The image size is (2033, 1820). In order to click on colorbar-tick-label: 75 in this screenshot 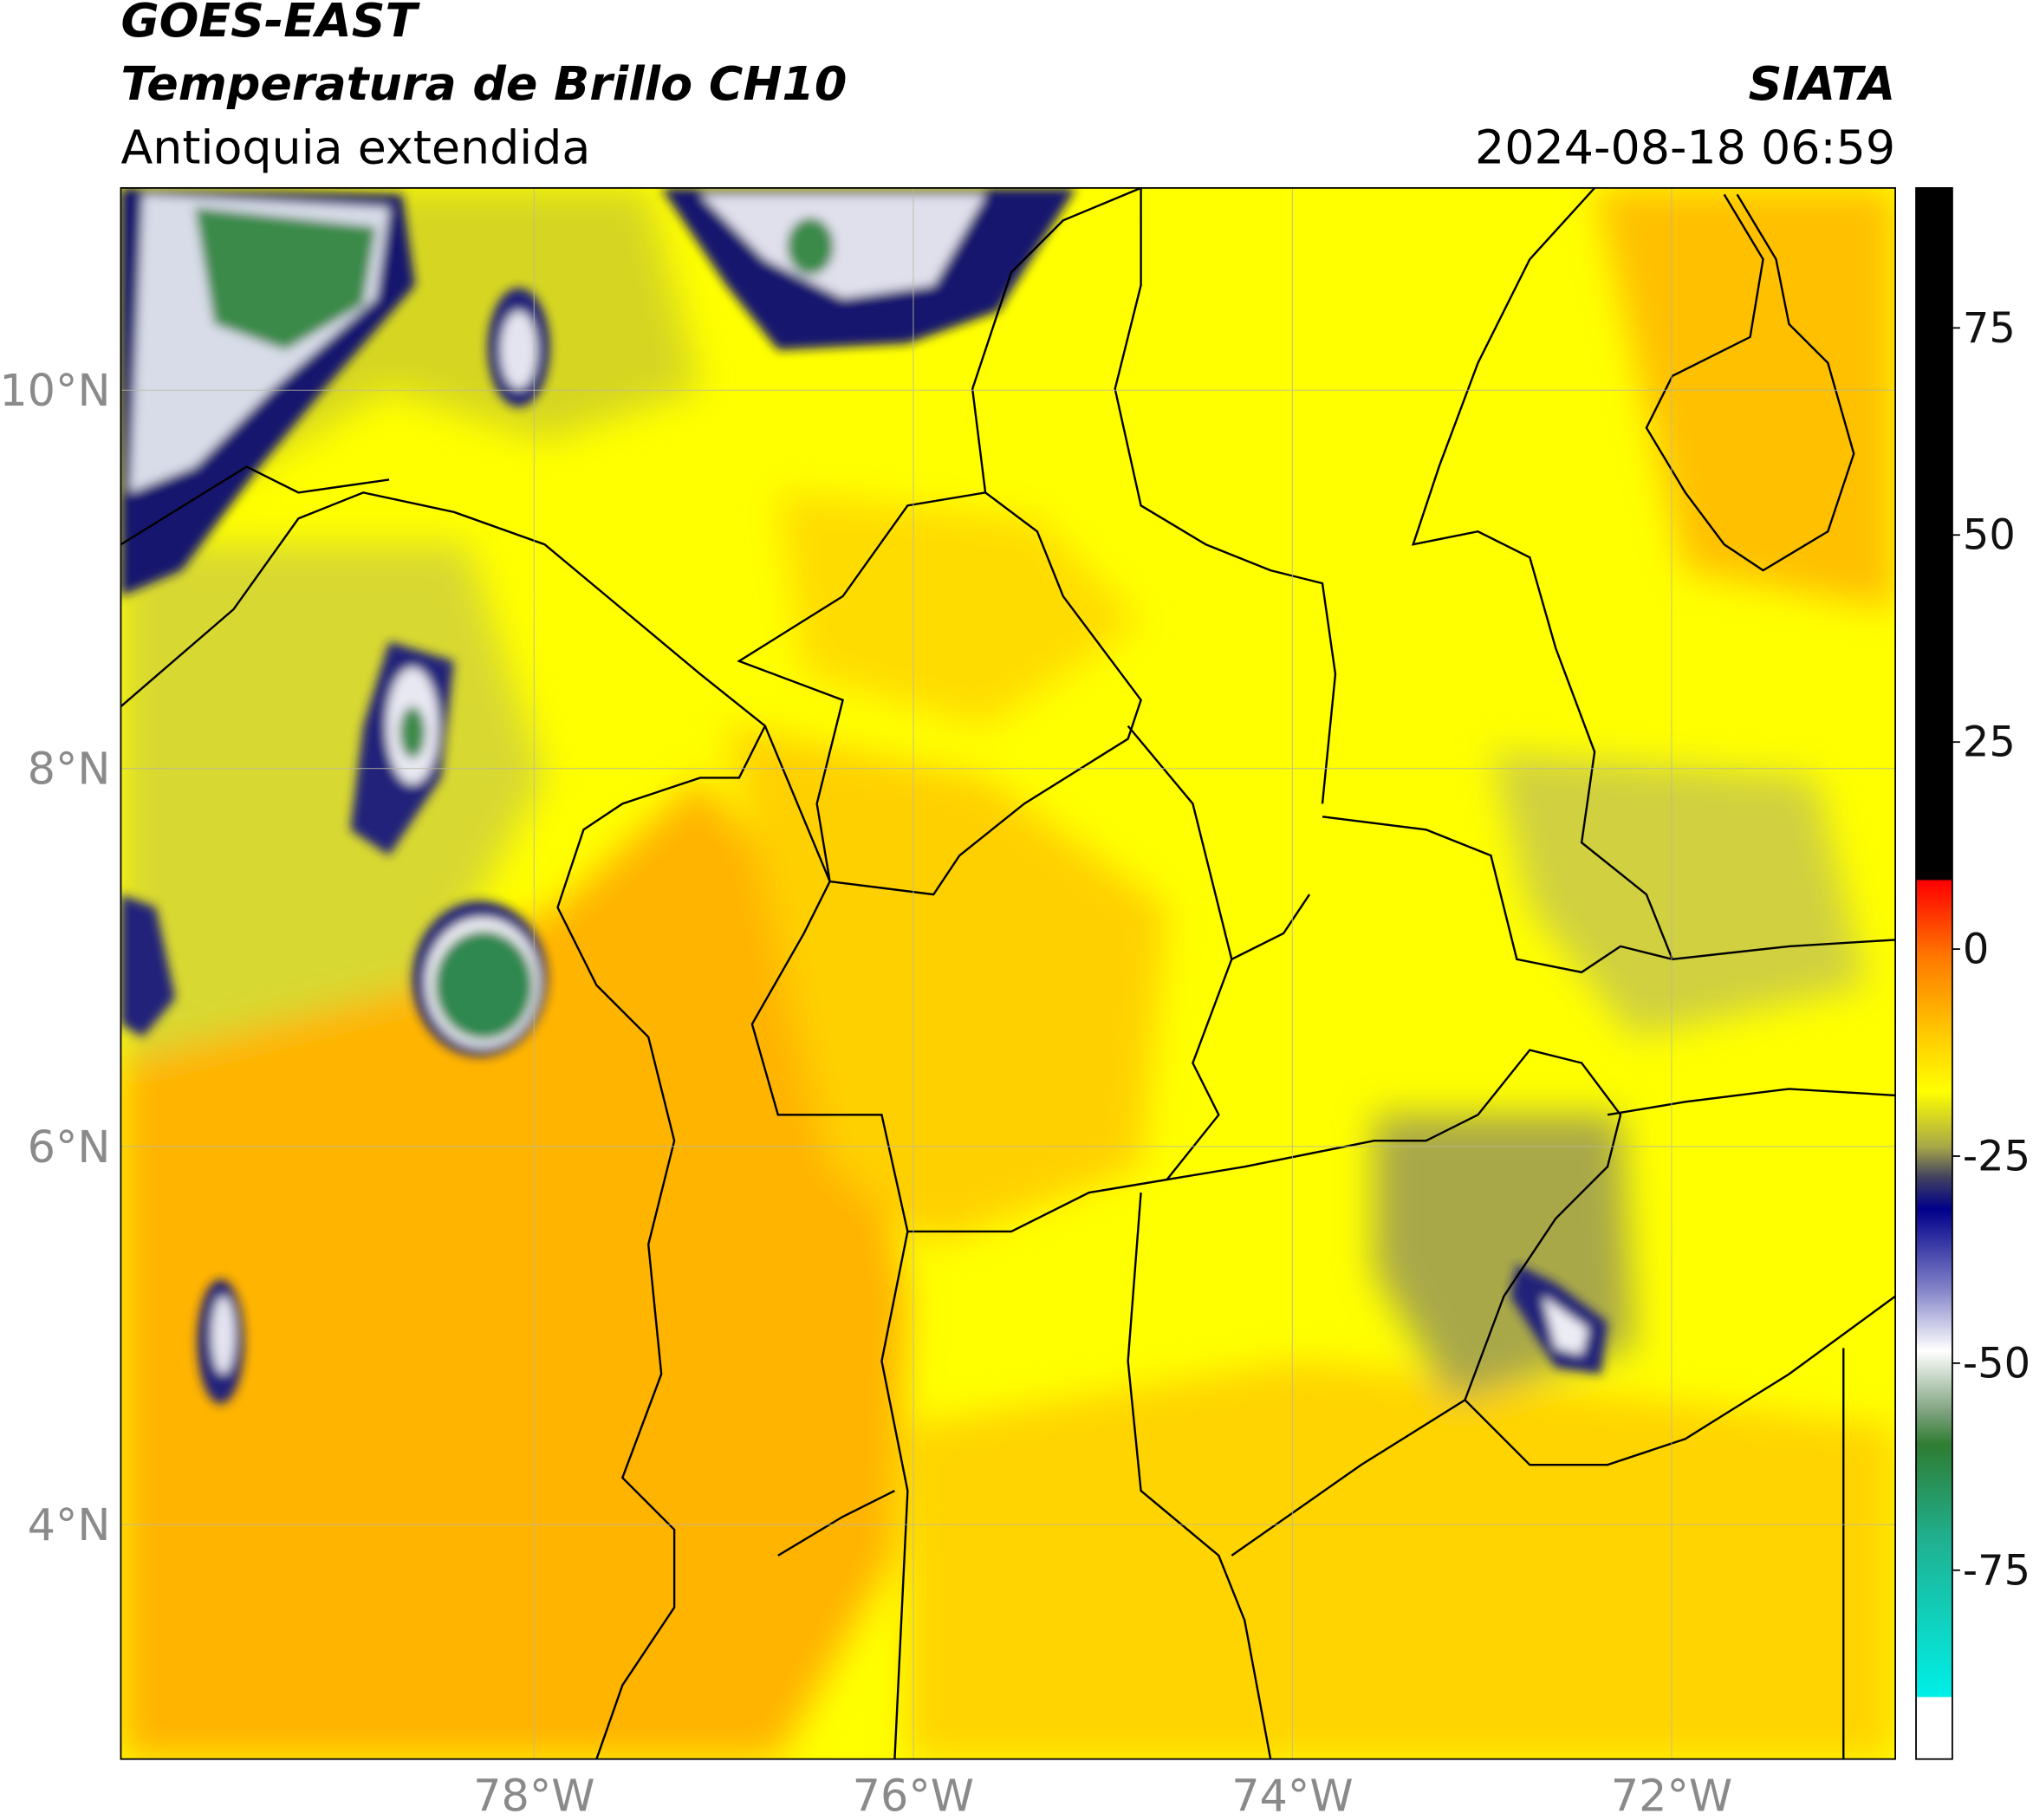, I will do `click(1990, 329)`.